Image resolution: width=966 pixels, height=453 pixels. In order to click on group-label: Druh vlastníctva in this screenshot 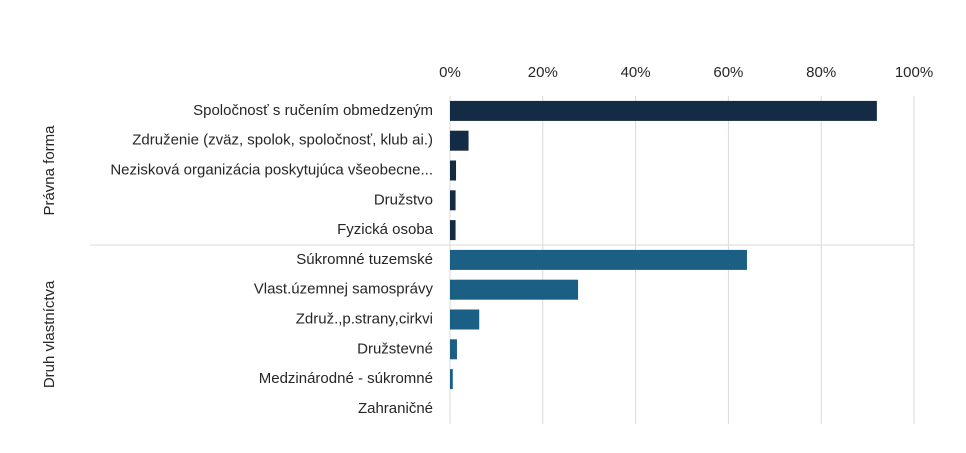, I will do `click(49, 334)`.